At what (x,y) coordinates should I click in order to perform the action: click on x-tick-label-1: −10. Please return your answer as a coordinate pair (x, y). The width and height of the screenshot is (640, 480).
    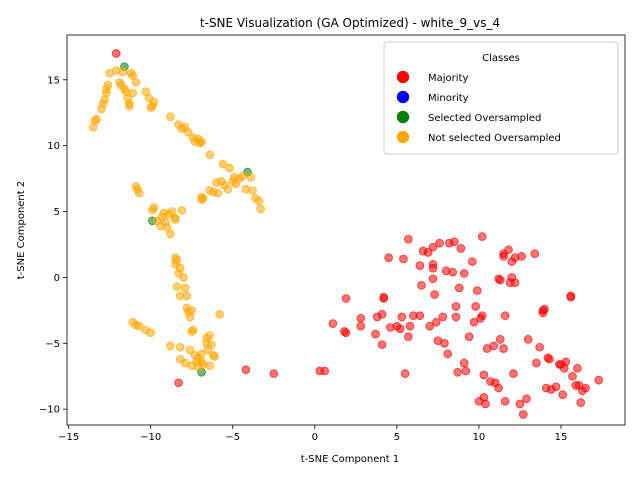
    Looking at the image, I should click on (150, 437).